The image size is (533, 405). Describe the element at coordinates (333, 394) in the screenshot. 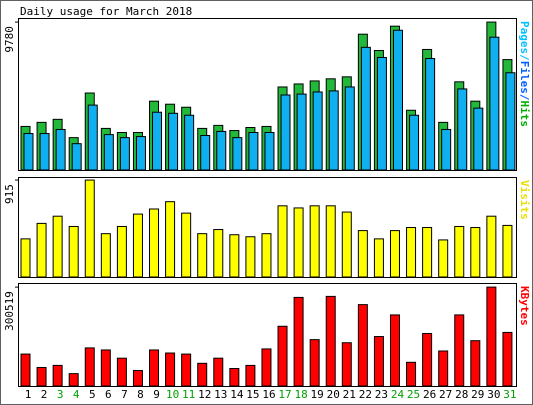

I see `x-tick-label: 20` at that location.